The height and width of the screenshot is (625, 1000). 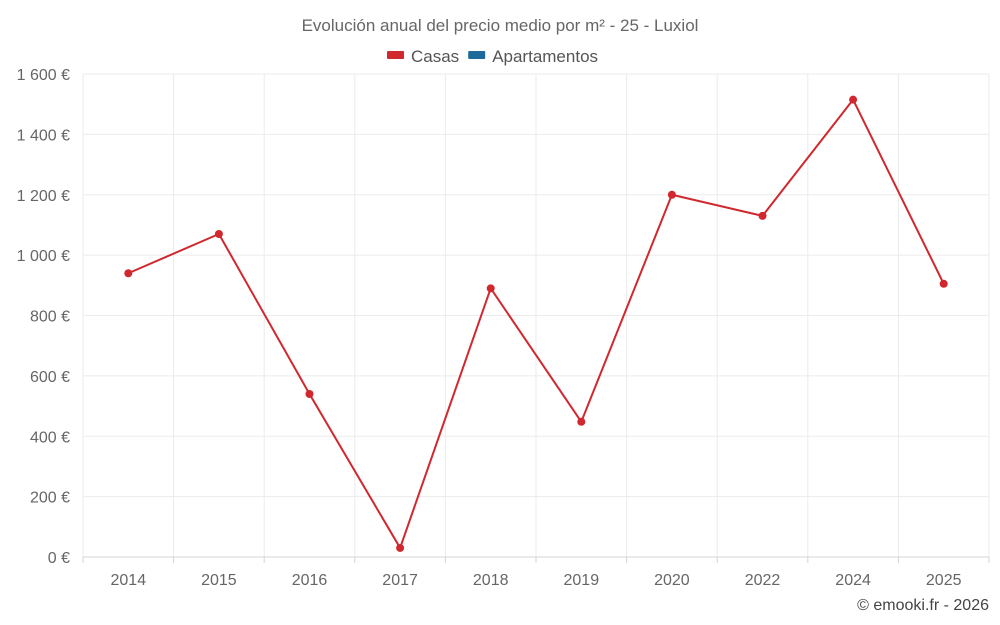 What do you see at coordinates (43, 75) in the screenshot?
I see `y-tick-label: 1 600 €` at bounding box center [43, 75].